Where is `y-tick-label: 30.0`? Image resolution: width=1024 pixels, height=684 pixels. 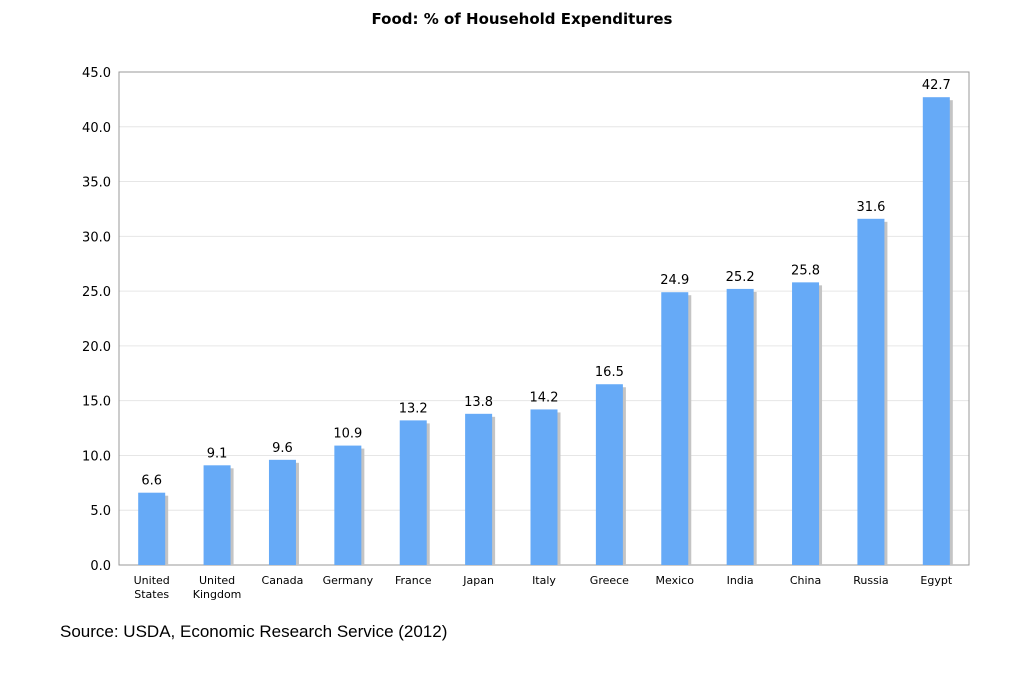 y-tick-label: 30.0 is located at coordinates (96, 237).